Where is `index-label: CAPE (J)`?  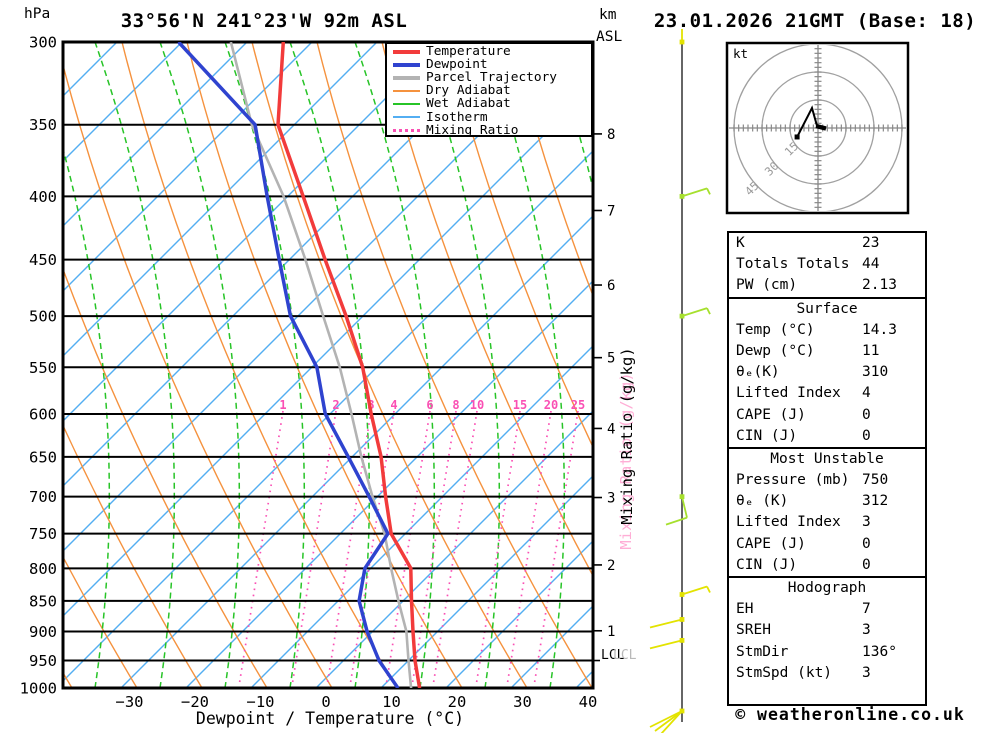
index-label: CAPE (J) is located at coordinates (771, 414).